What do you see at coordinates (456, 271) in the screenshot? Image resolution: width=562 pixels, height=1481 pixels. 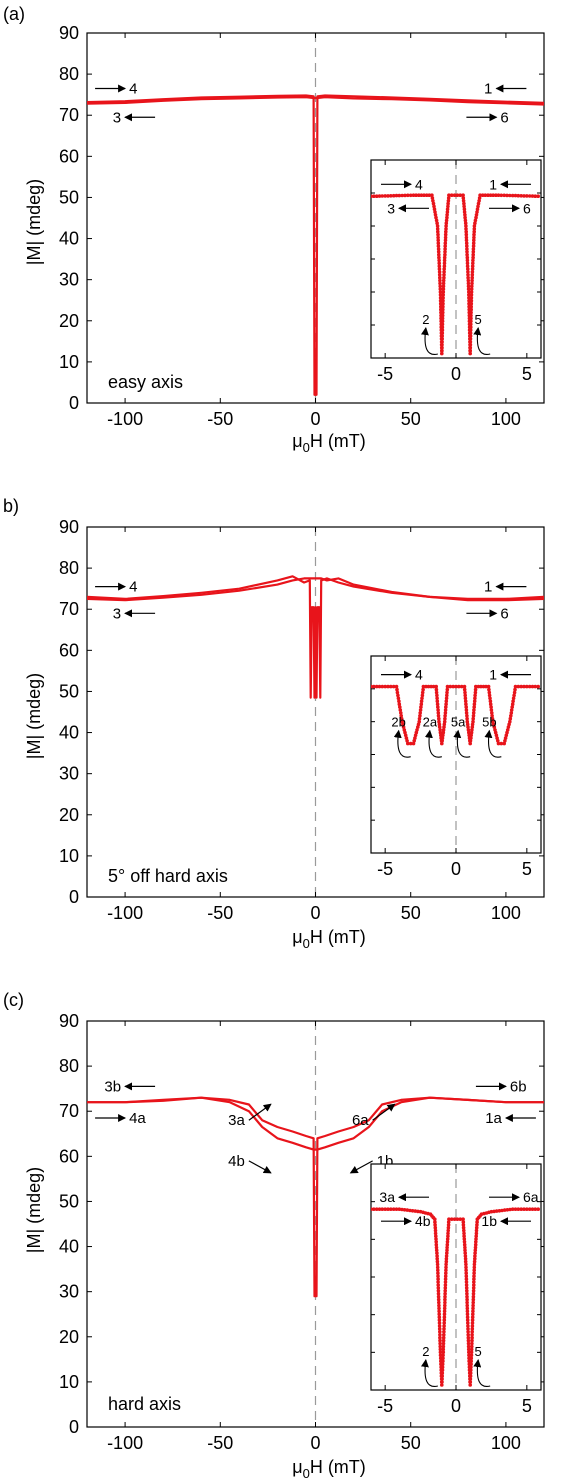 I see `inset-axes: -5 0 5 4 3 1 6 2 5` at bounding box center [456, 271].